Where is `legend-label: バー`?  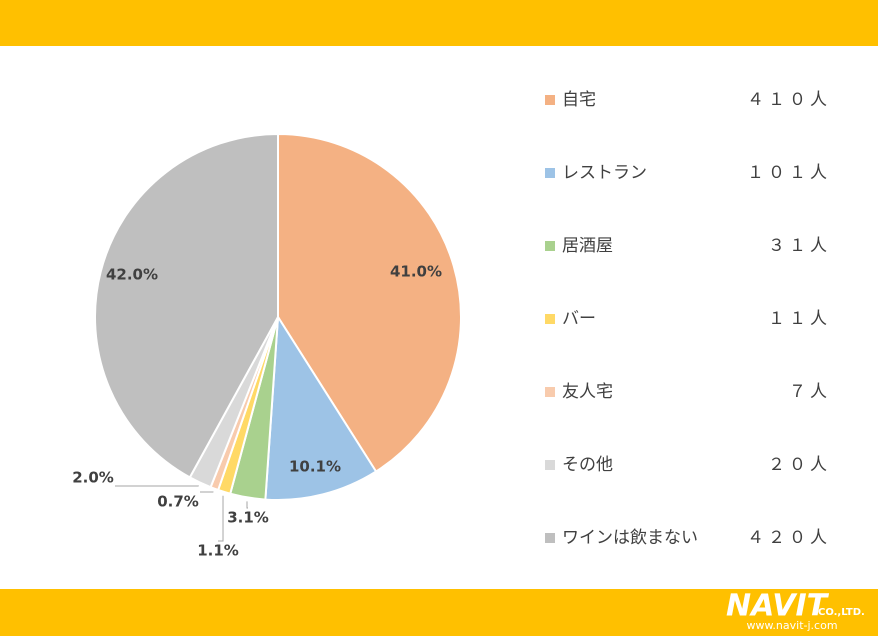 legend-label: バー is located at coordinates (579, 319).